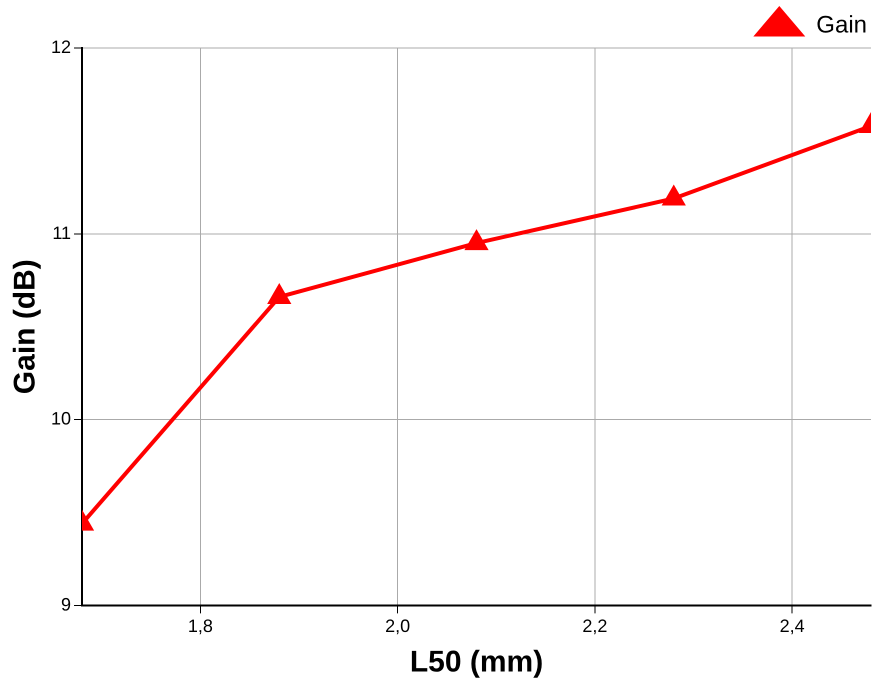 This screenshot has width=885, height=693. Describe the element at coordinates (66, 604) in the screenshot. I see `y-tick-label: 9` at that location.